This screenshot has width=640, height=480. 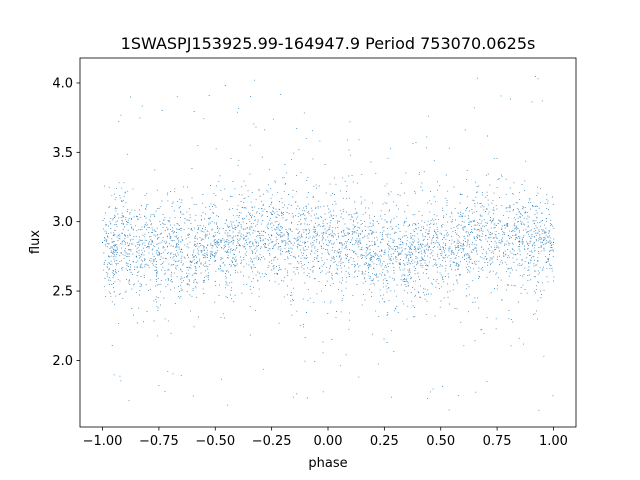 What do you see at coordinates (497, 441) in the screenshot?
I see `x-tick-label: 0.75` at bounding box center [497, 441].